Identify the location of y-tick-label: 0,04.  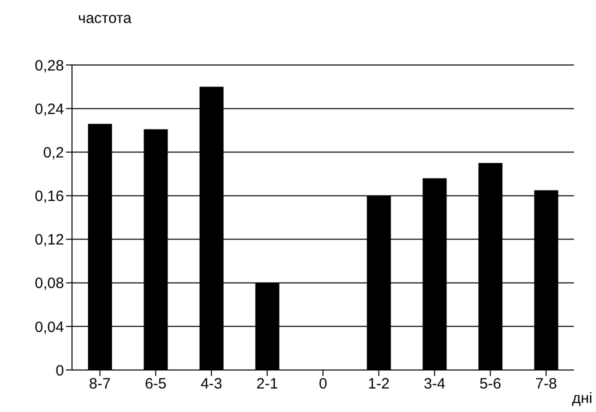
(49, 327).